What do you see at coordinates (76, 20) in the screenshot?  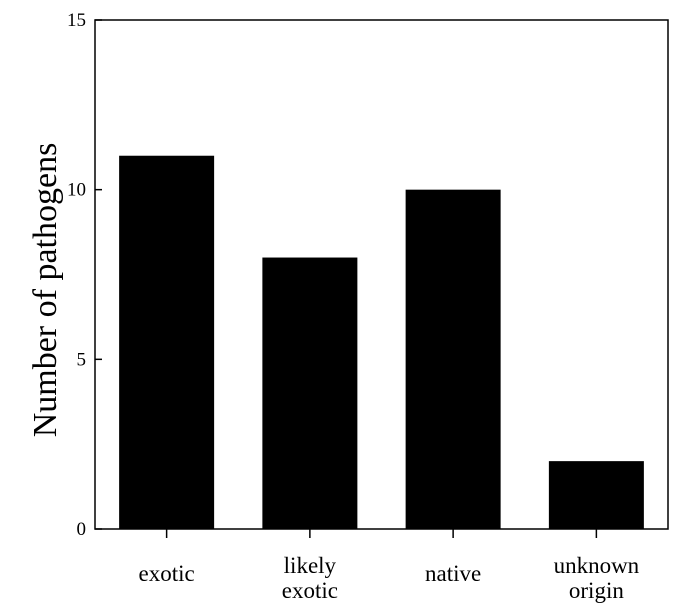 I see `y-tick-label: 15` at bounding box center [76, 20].